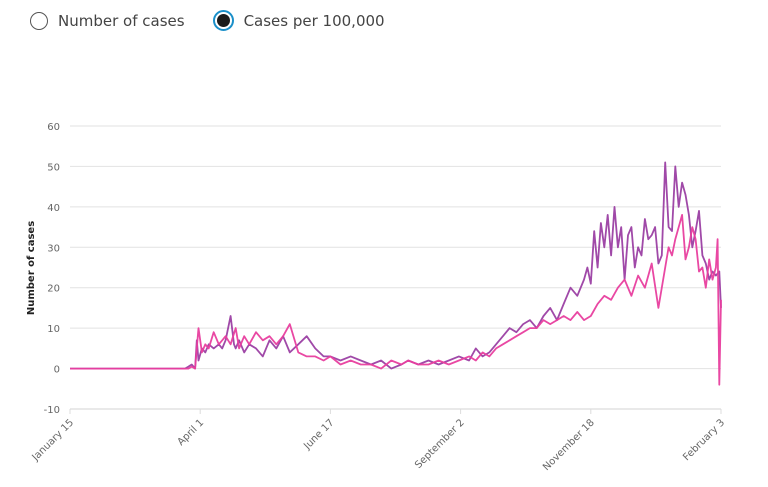  What do you see at coordinates (31, 268) in the screenshot?
I see `y-axis-label: Number of cases` at bounding box center [31, 268].